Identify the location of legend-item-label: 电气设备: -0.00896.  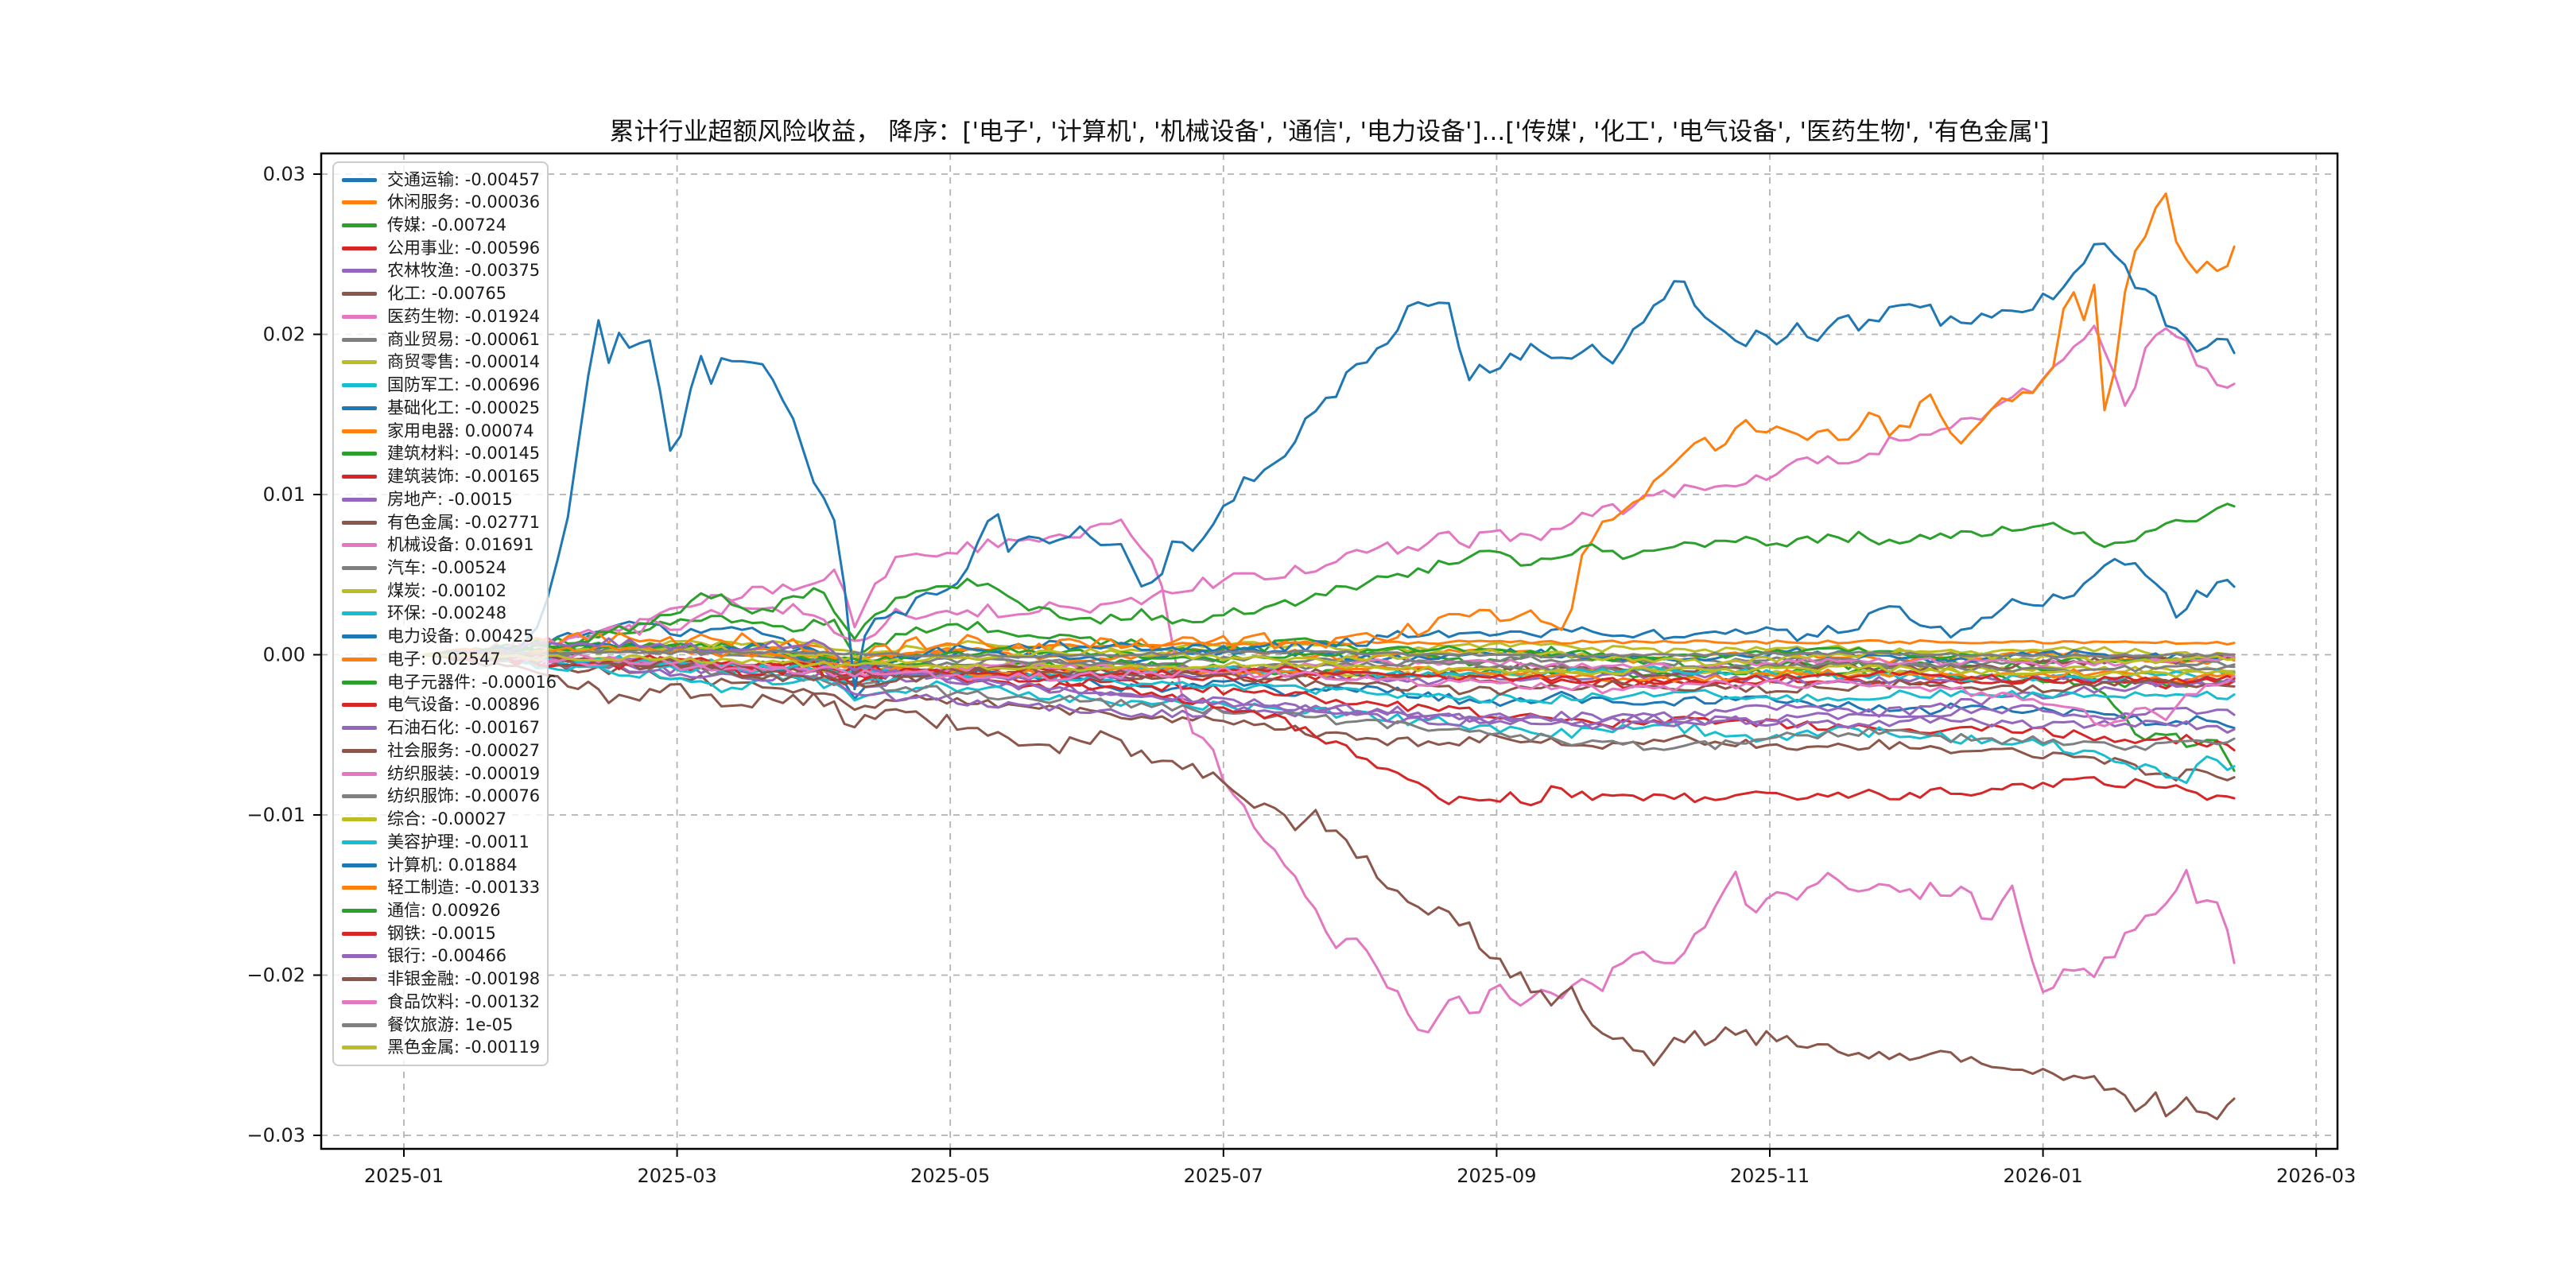
(464, 705).